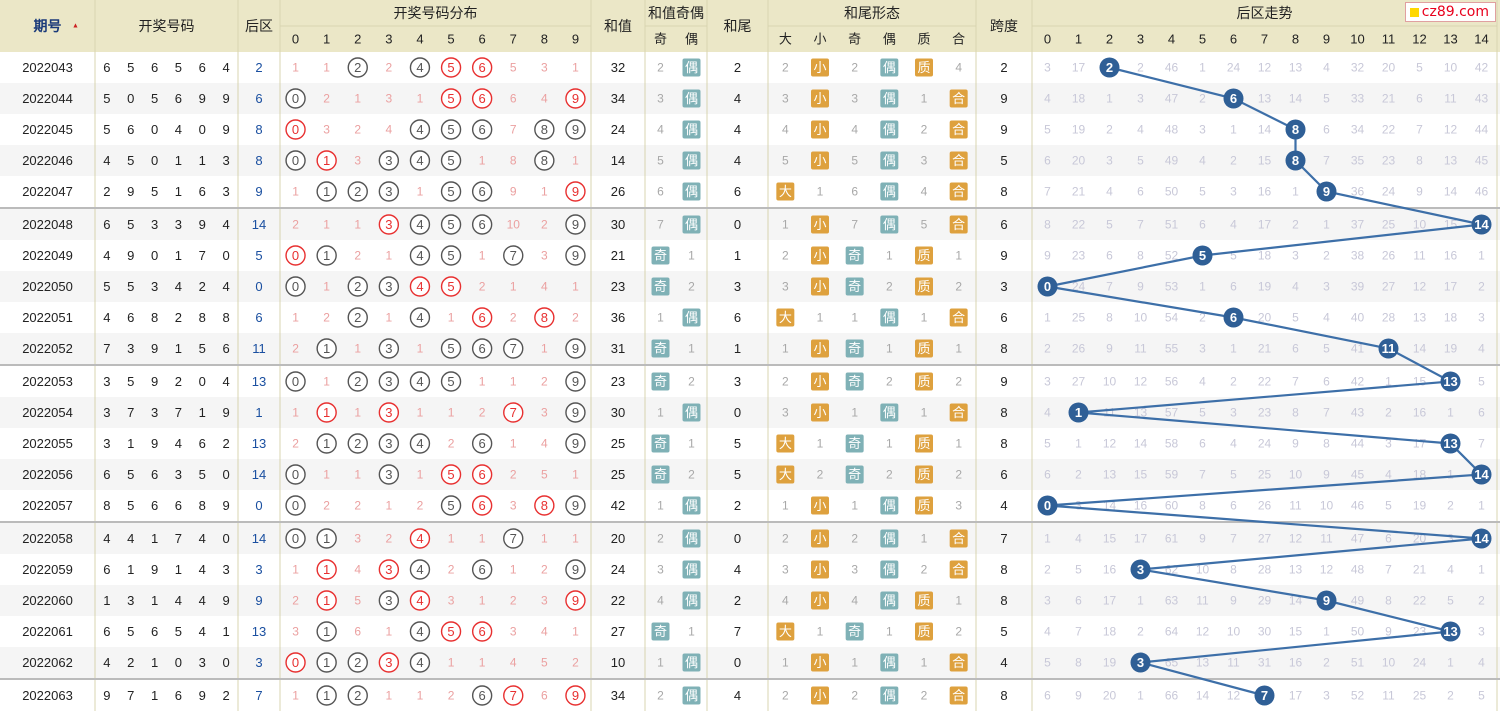  What do you see at coordinates (1110, 663) in the screenshot?
I see `trend-miss: 19` at bounding box center [1110, 663].